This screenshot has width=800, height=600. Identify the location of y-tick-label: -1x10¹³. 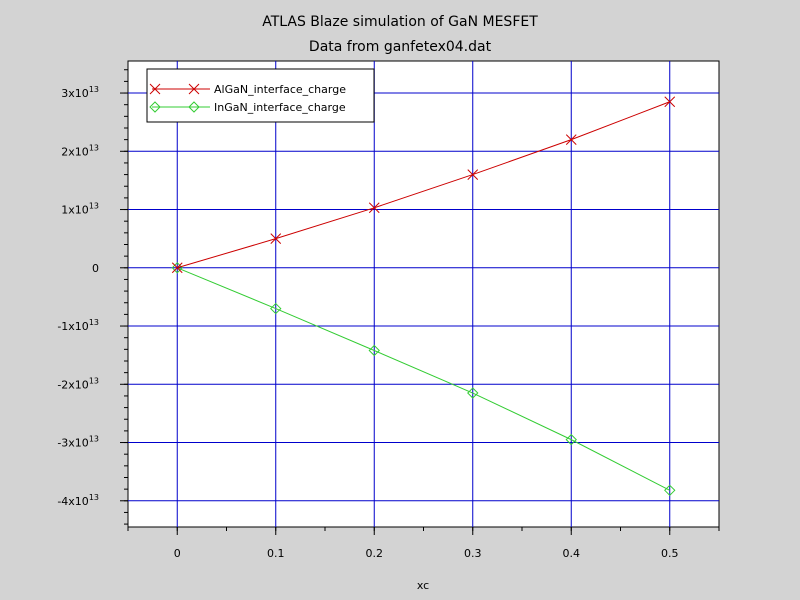
(78, 325).